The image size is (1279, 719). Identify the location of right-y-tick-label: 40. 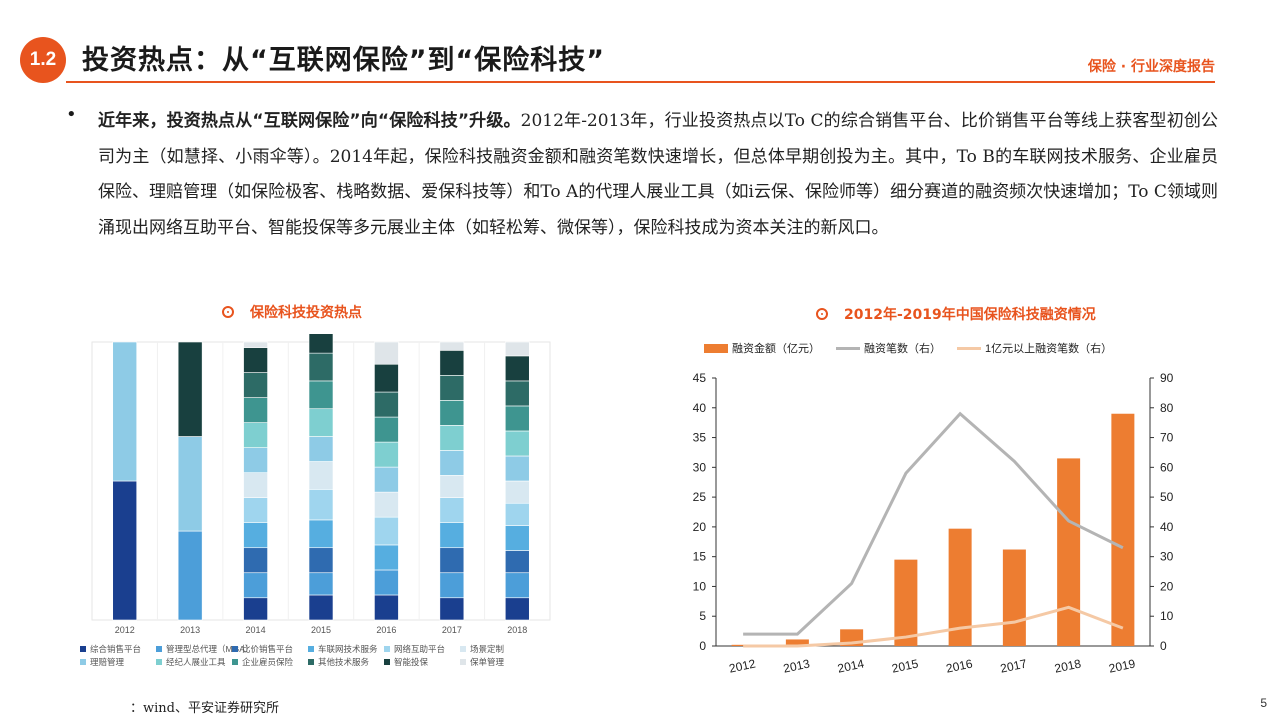
(1167, 527).